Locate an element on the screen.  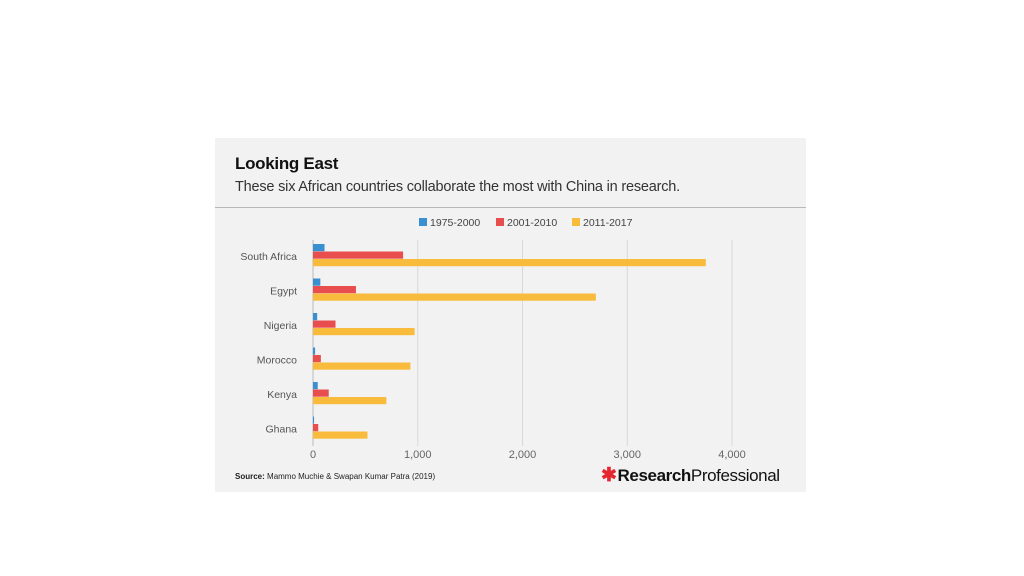
x-tick-label: 1,000 is located at coordinates (418, 455).